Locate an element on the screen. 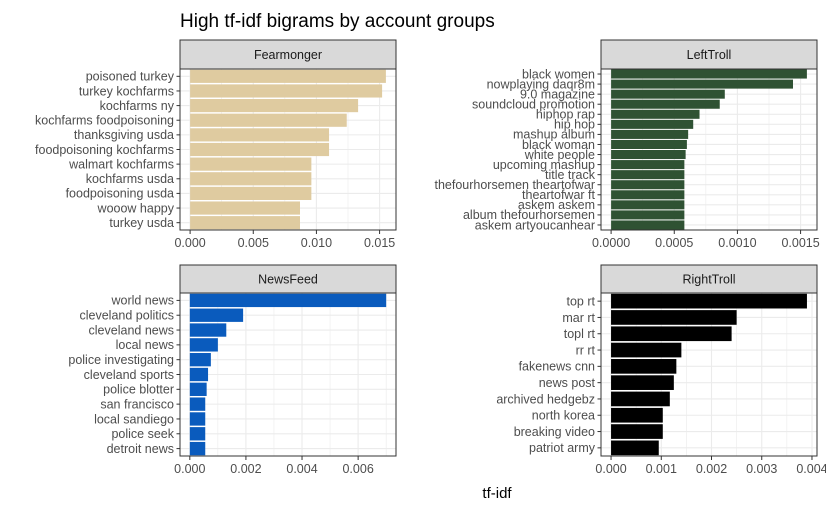 The width and height of the screenshot is (826, 510). y-tick-label-righttroll: patriot army is located at coordinates (562, 448).